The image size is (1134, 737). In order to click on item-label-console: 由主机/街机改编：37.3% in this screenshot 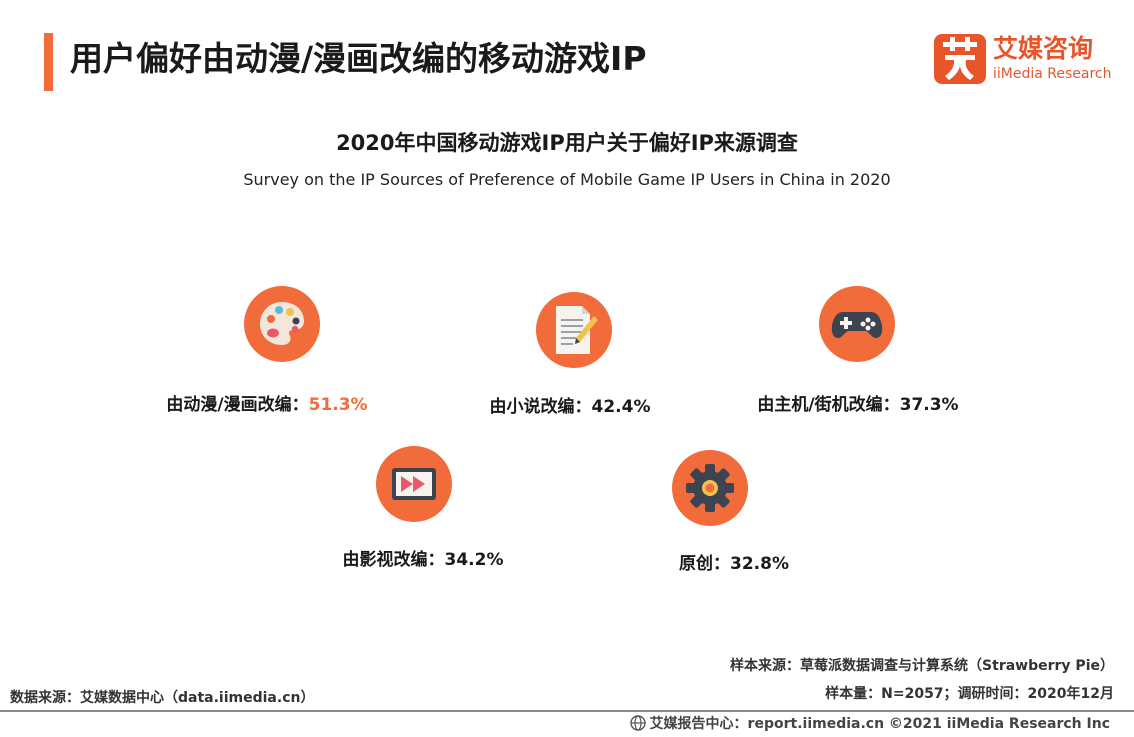, I will do `click(857, 405)`.